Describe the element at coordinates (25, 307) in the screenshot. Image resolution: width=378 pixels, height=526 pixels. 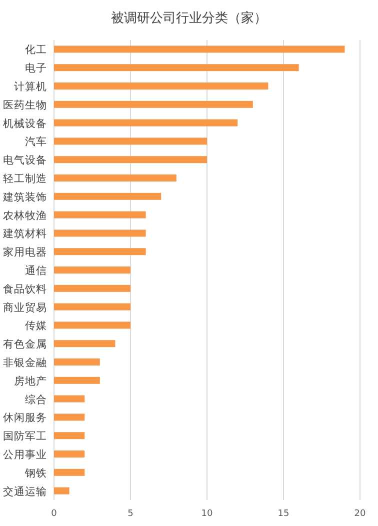
I see `y-tick-label: 商业贸易` at that location.